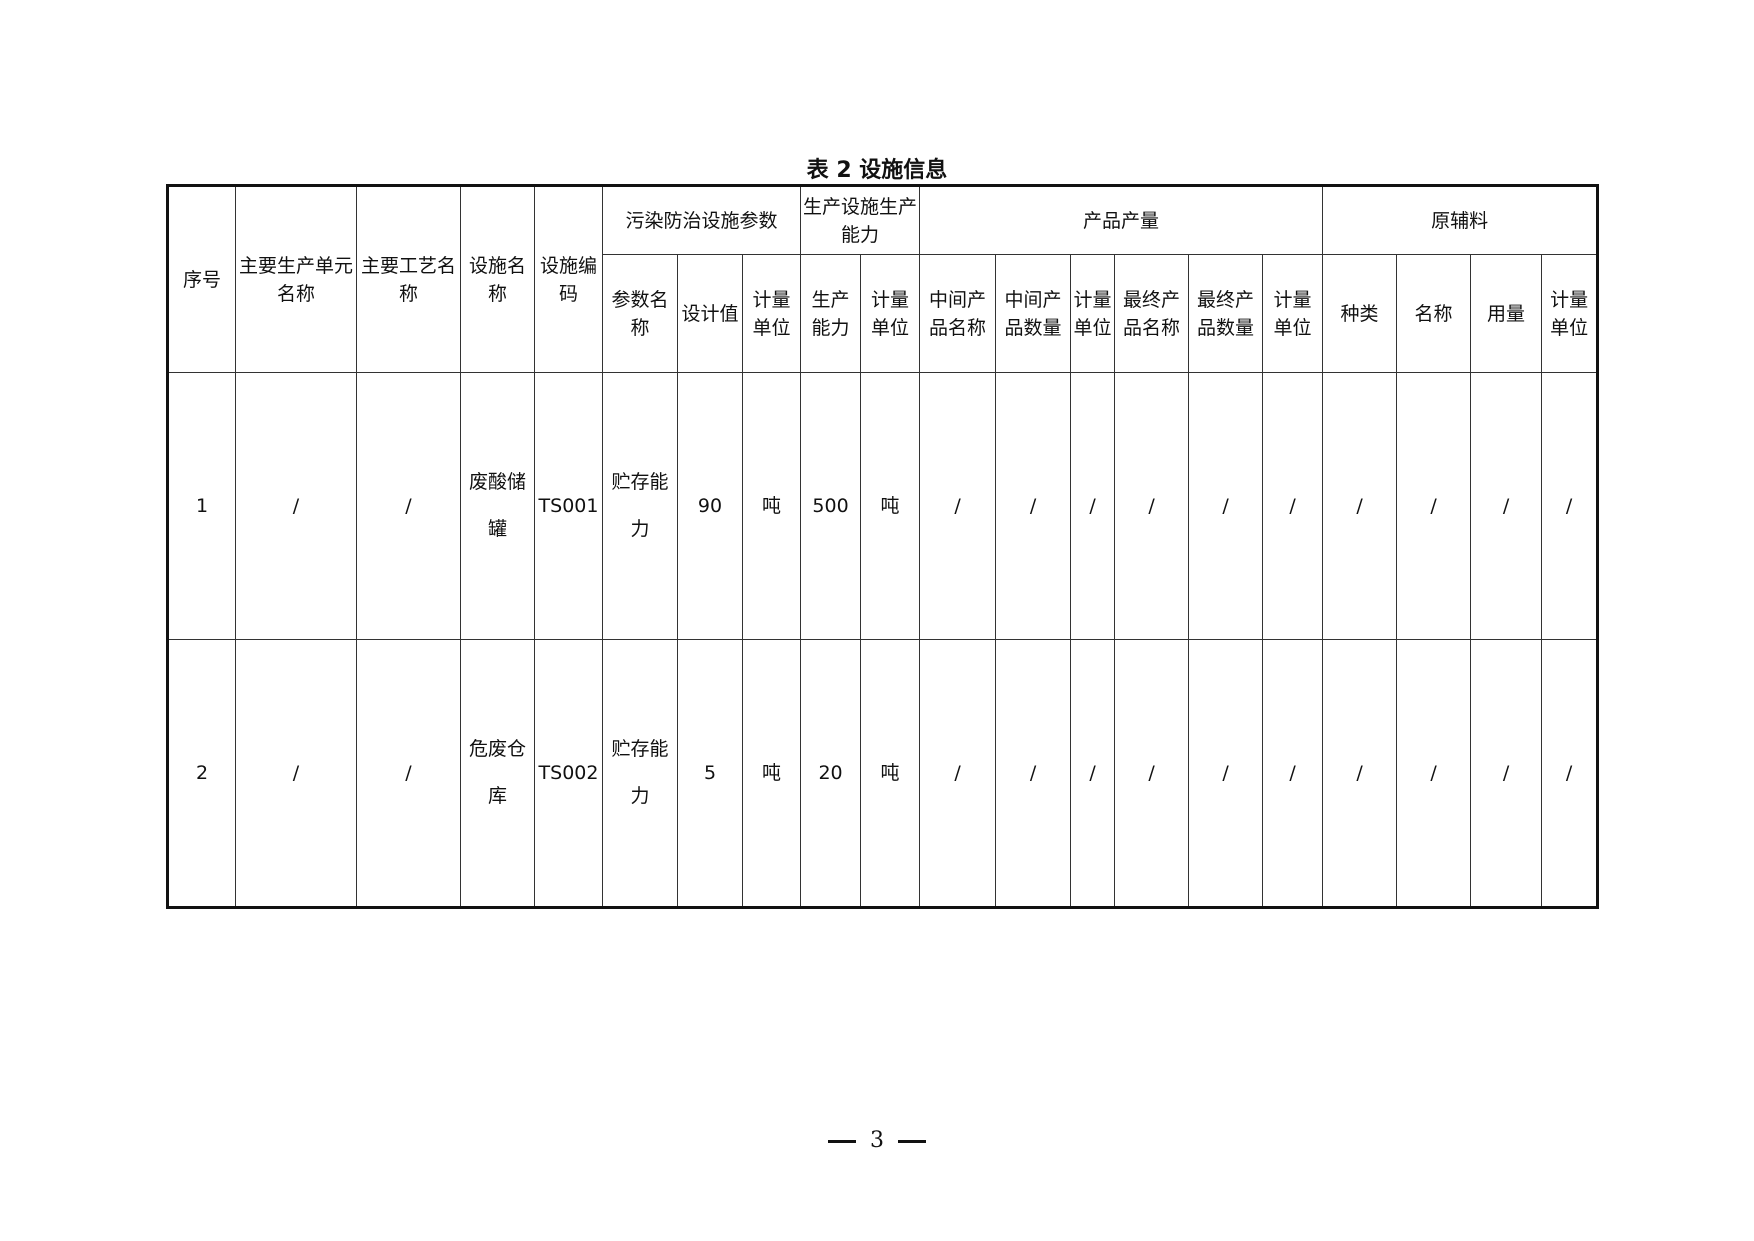  What do you see at coordinates (201, 279) in the screenshot?
I see `header-seq: 序号` at bounding box center [201, 279].